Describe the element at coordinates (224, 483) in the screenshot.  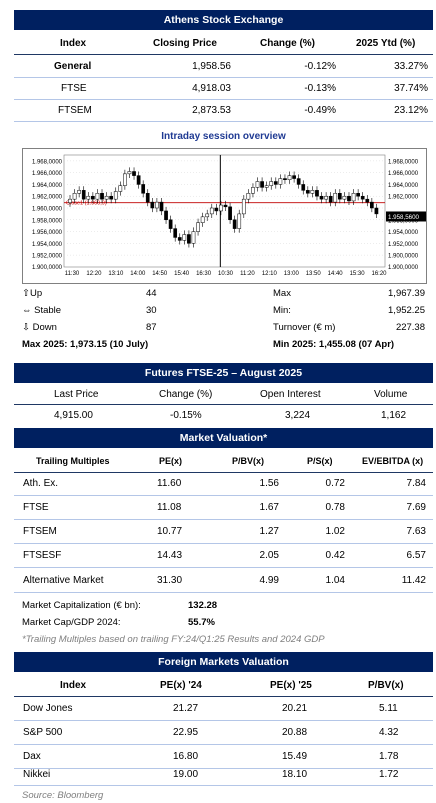
I see `table-row: Ath. Ex. 11.60 1.56 0.72 7.84` at that location.